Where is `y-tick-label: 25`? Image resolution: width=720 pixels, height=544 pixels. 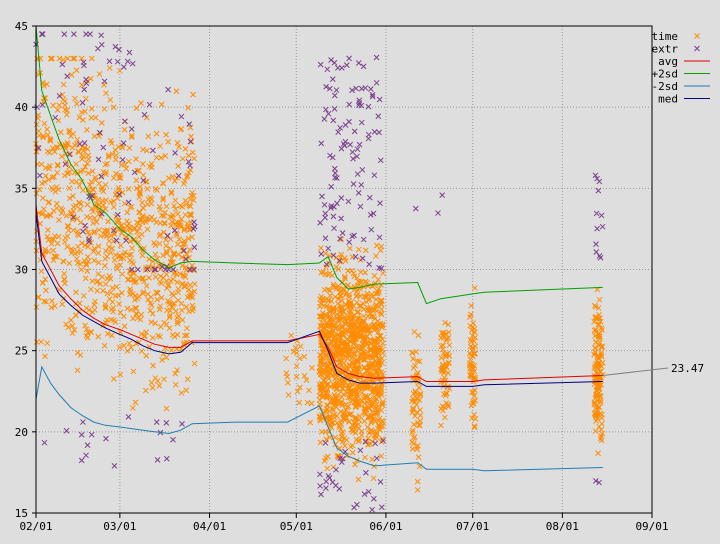
y-tick-label: 25 is located at coordinates (21, 351).